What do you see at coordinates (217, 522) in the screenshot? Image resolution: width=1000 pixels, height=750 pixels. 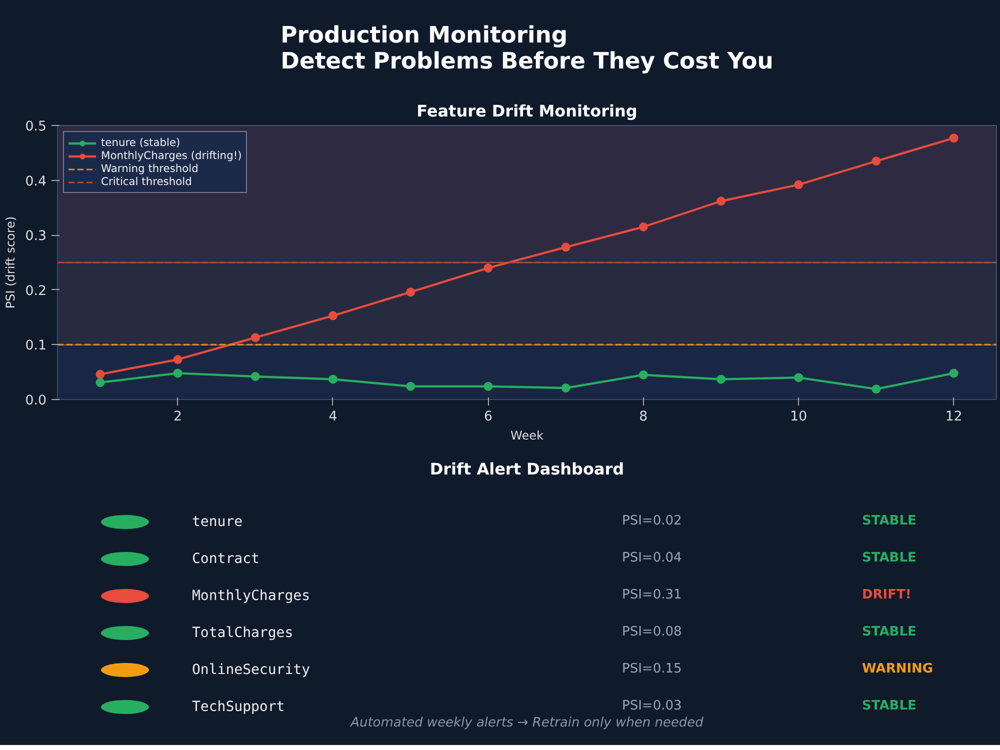 I see `category-label: tenure` at bounding box center [217, 522].